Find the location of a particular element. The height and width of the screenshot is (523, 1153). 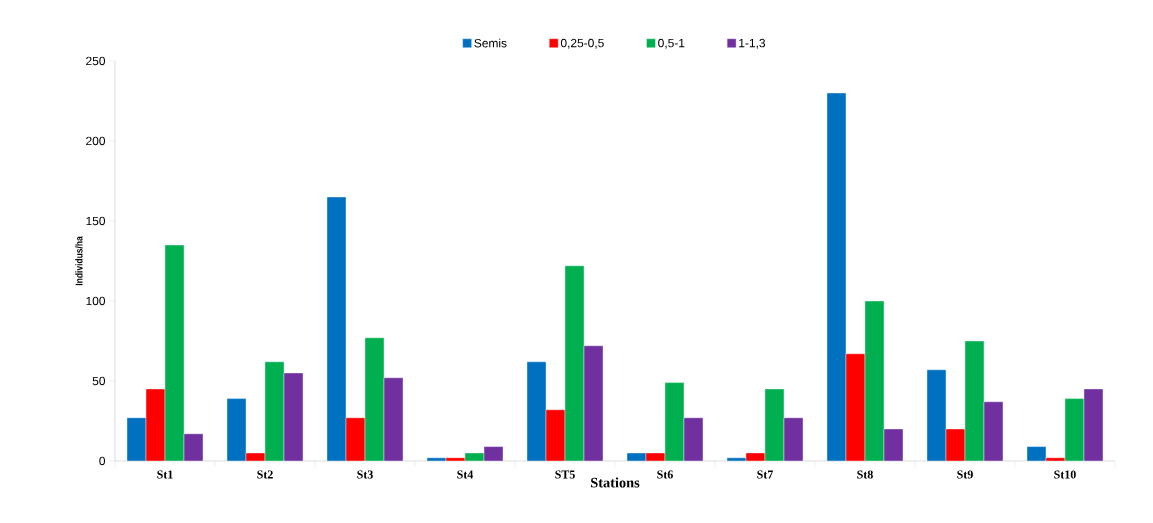

x-tick-label: St2 is located at coordinates (265, 474).